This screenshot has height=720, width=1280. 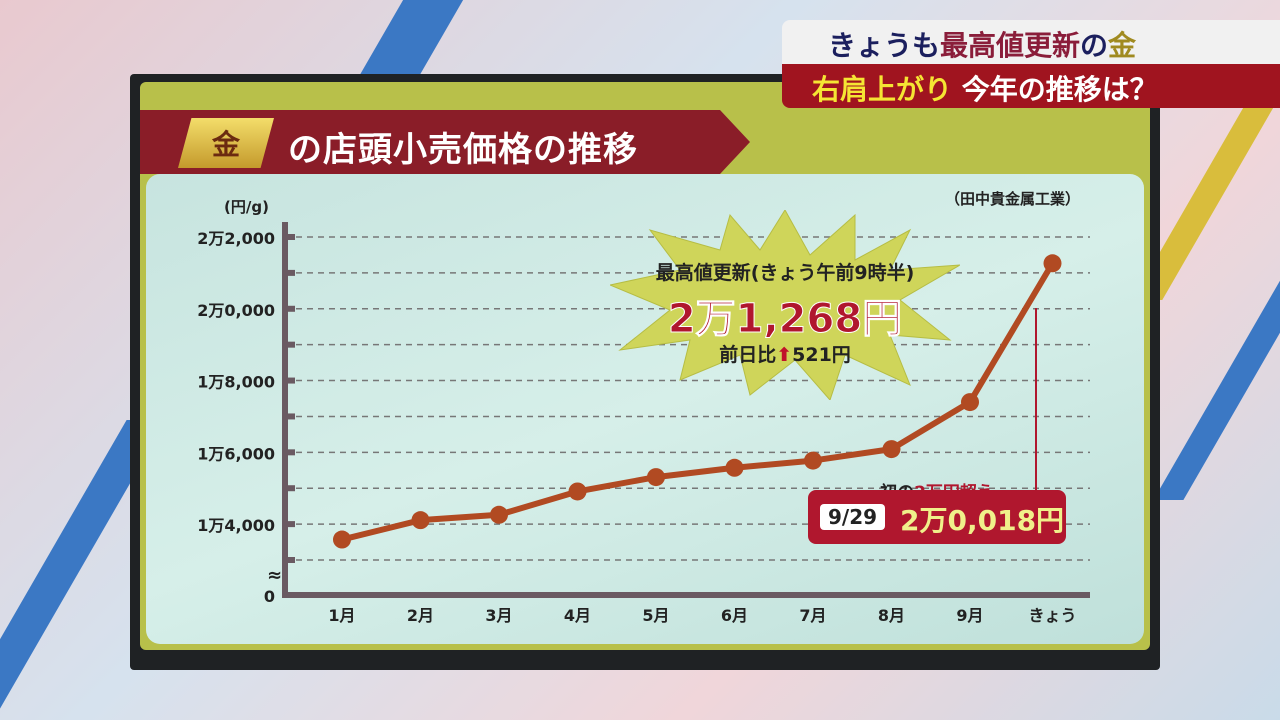 What do you see at coordinates (821, 355) in the screenshot?
I see `diff-value: 521円` at bounding box center [821, 355].